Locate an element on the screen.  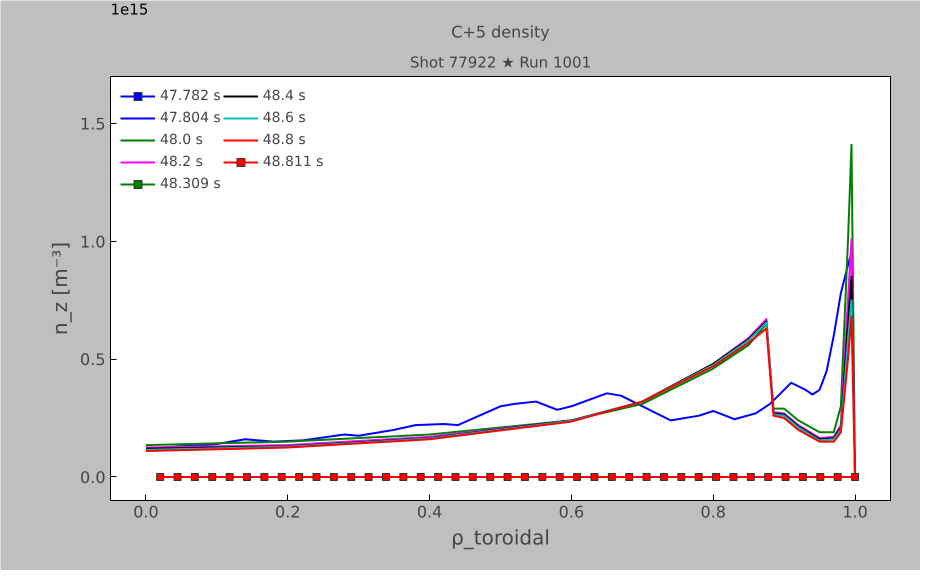
y-tick-label: 0.0 is located at coordinates (93, 477).